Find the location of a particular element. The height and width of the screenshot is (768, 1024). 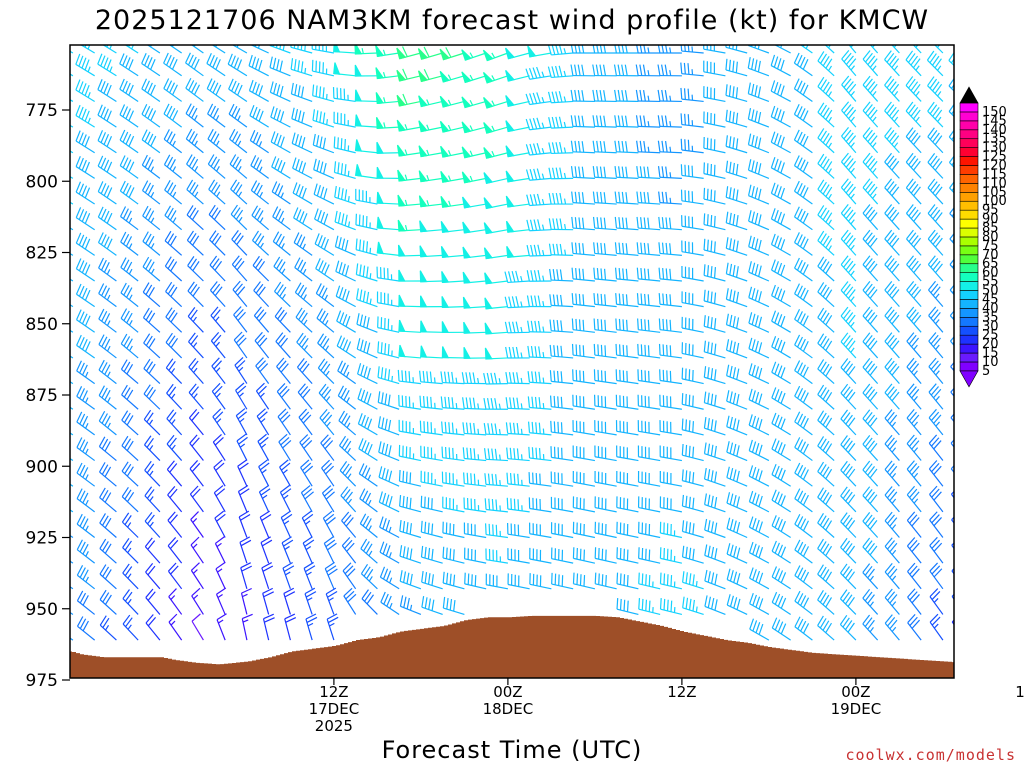

colorbar-tick-label: 100 is located at coordinates (994, 201).